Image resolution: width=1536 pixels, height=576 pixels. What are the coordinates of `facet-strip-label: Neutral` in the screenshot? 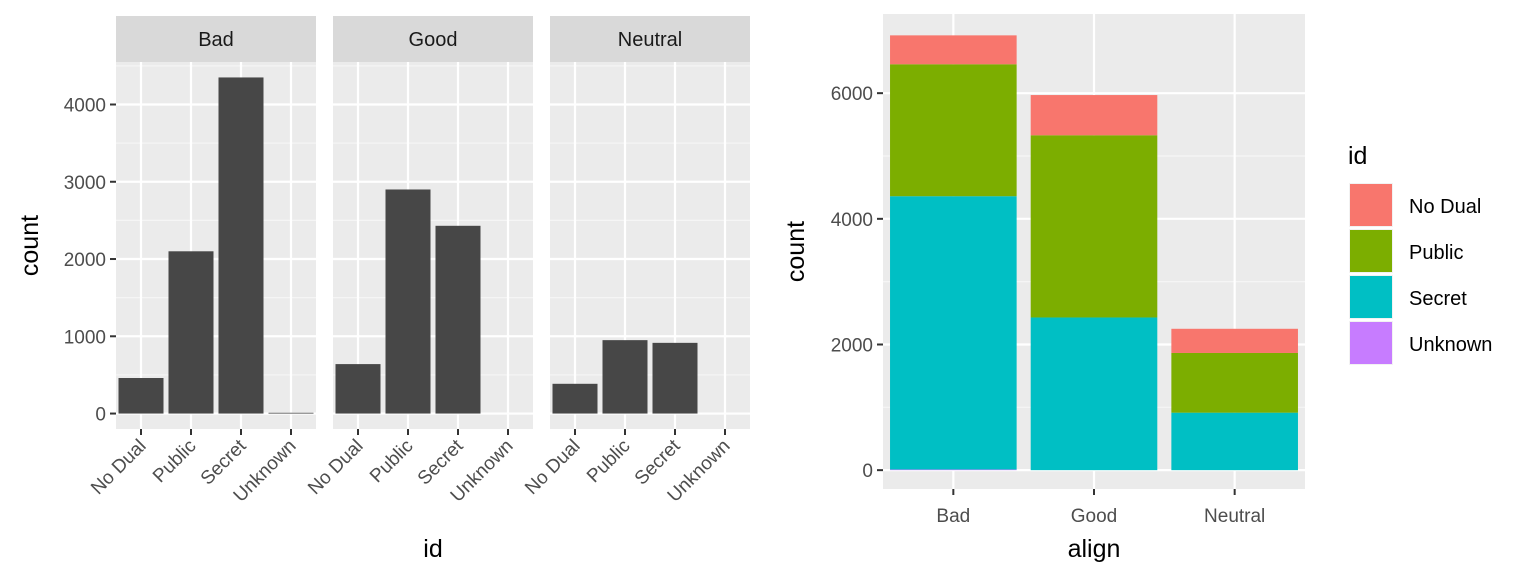 It's located at (650, 40).